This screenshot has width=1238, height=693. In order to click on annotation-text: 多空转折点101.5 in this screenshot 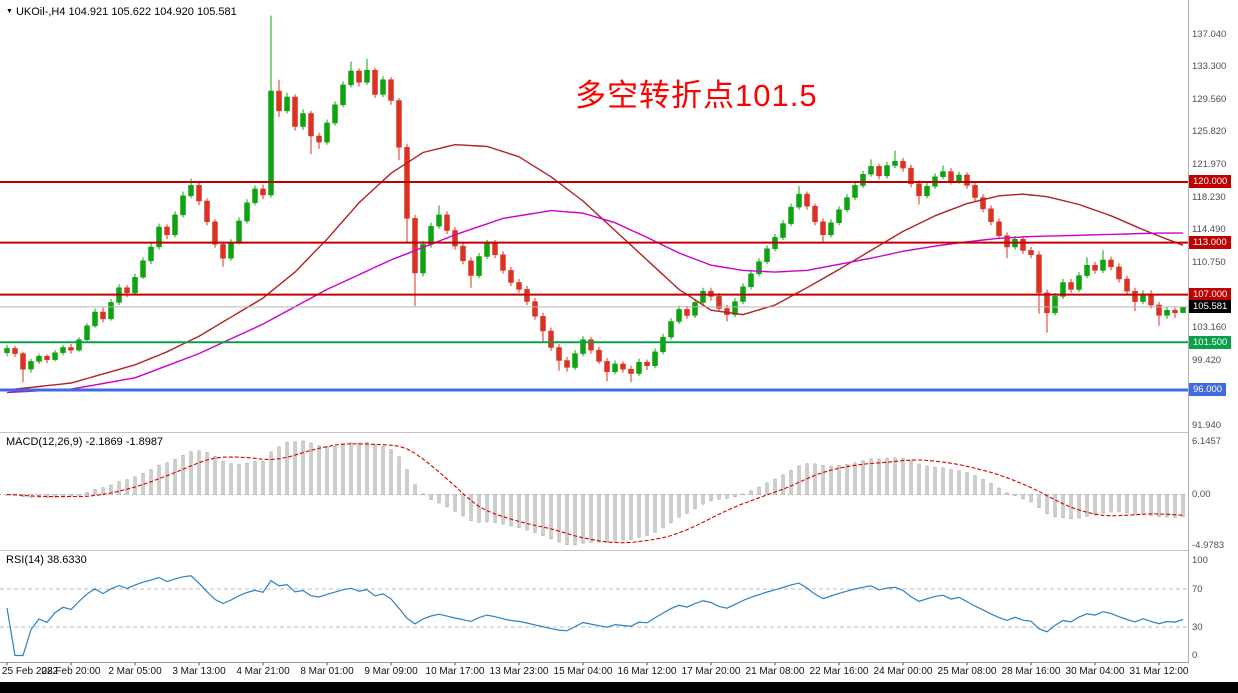, I will do `click(696, 95)`.